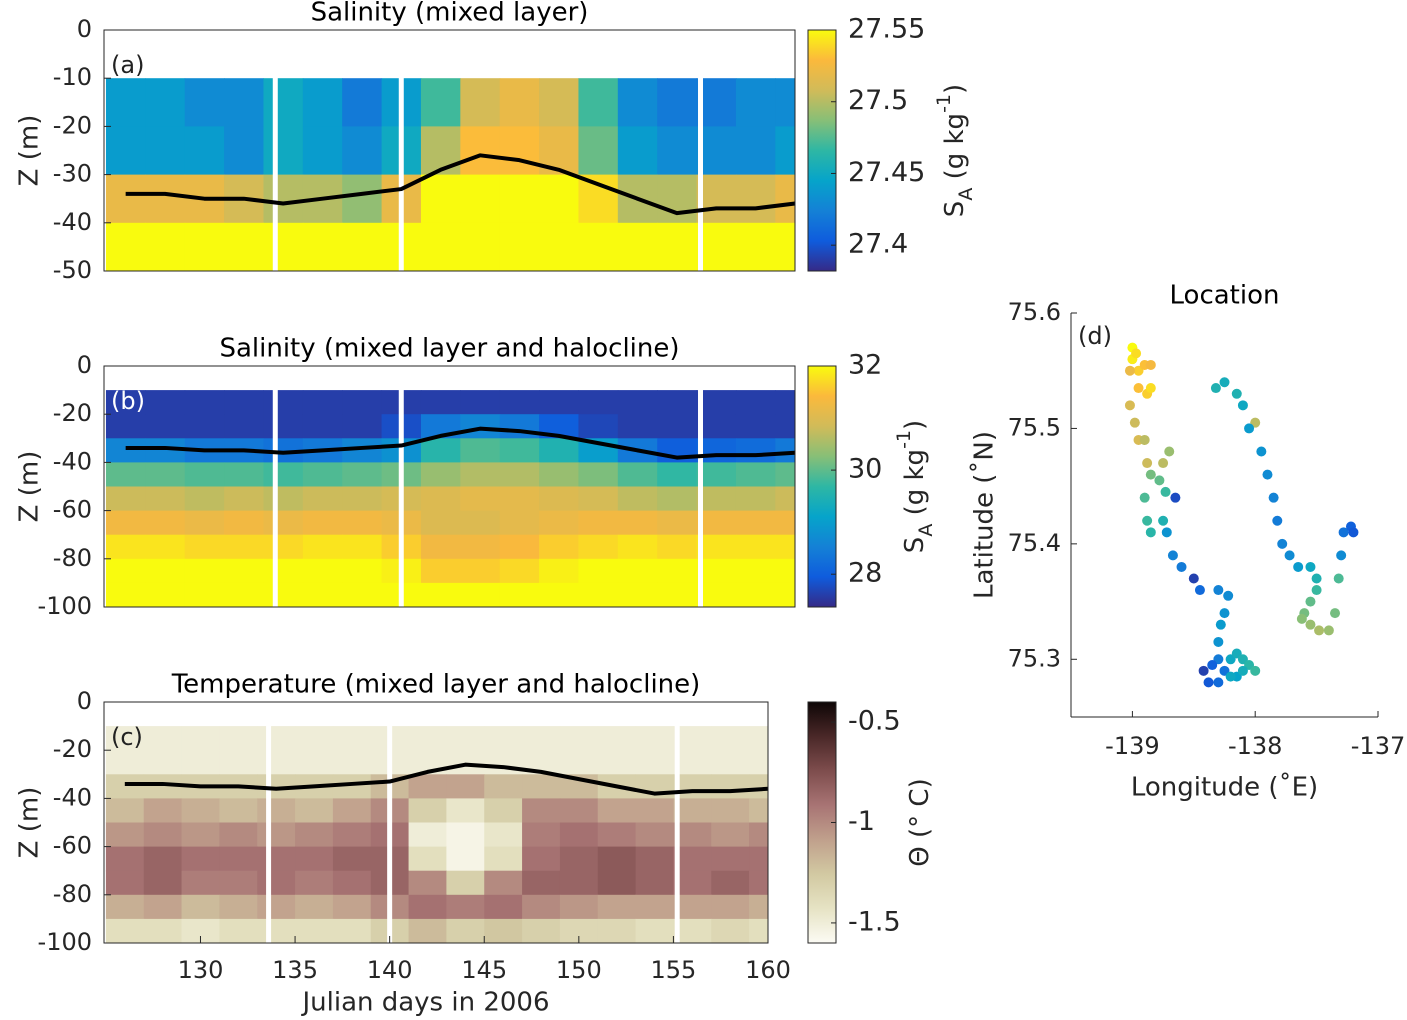 Image resolution: width=1407 pixels, height=1020 pixels. I want to click on colorbar-label-part: ), so click(955, 89).